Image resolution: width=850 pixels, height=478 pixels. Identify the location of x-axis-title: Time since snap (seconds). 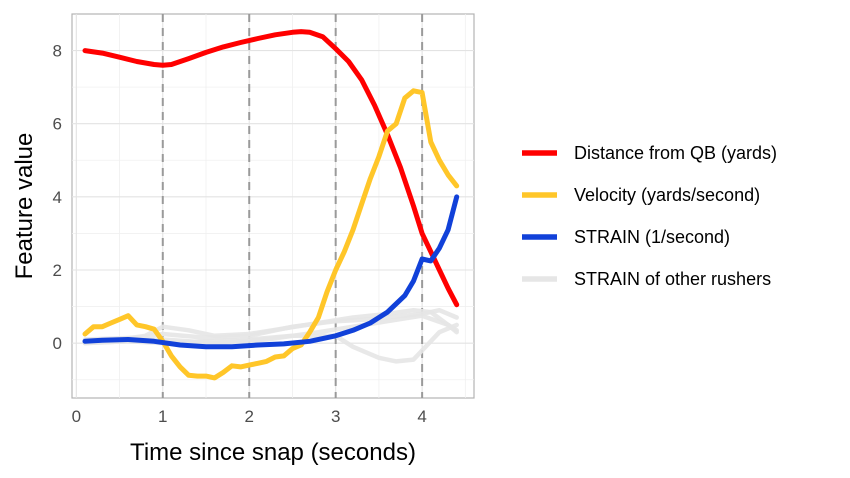
(273, 452).